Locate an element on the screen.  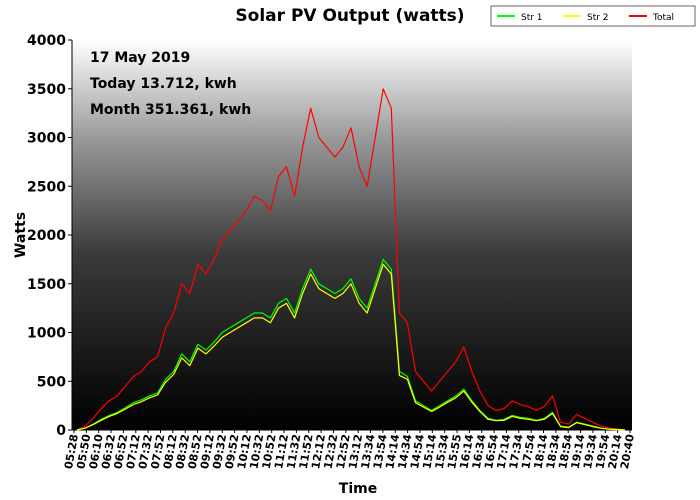
x-tick-label: 13:54 is located at coordinates (380, 451).